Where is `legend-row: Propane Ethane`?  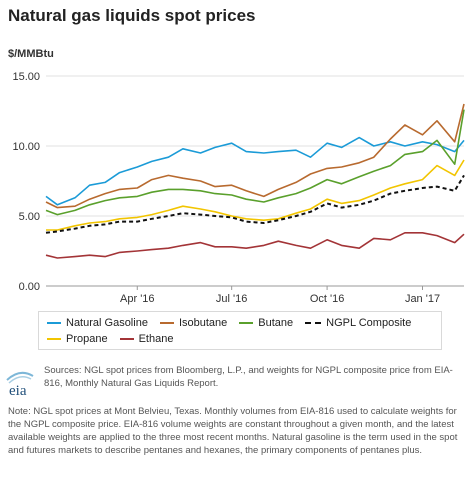 legend-row: Propane Ethane is located at coordinates (240, 339).